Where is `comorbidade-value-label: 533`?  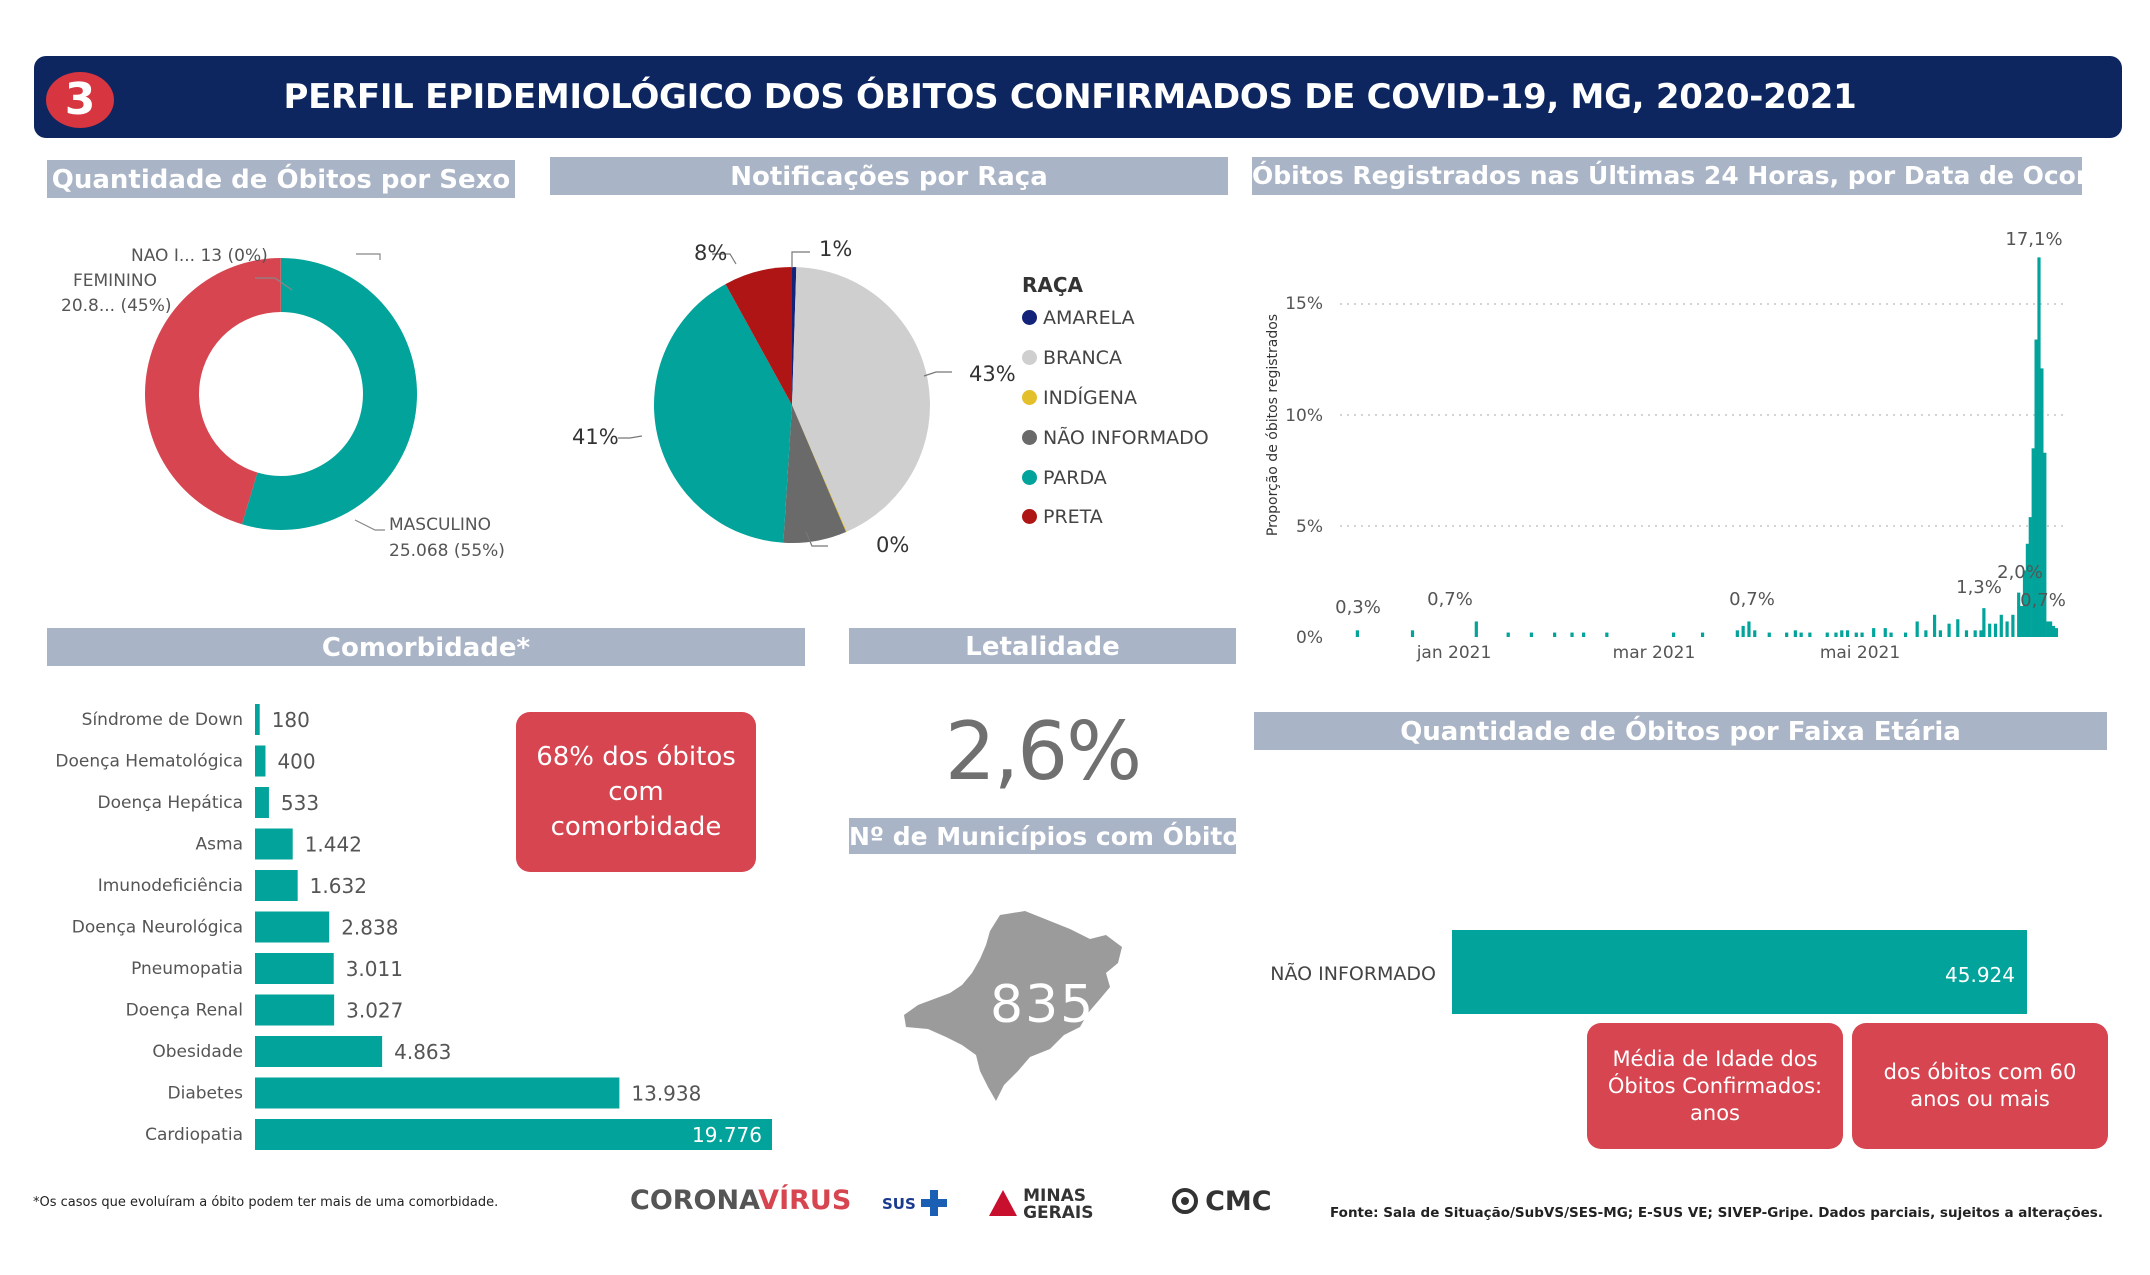
comorbidade-value-label: 533 is located at coordinates (300, 803).